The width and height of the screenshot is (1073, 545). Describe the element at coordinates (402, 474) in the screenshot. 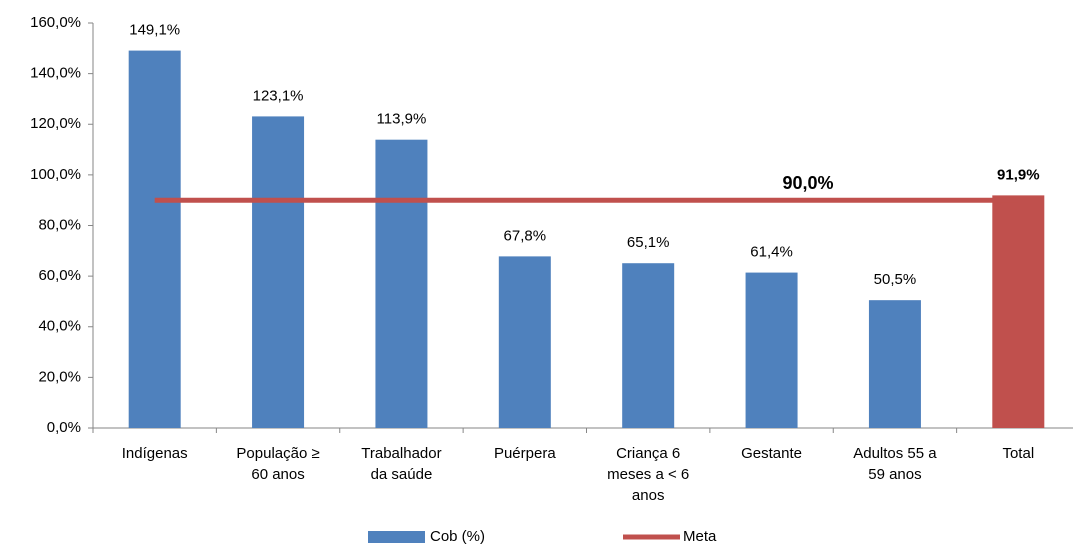

I see `x-tick-label: da saúde` at that location.